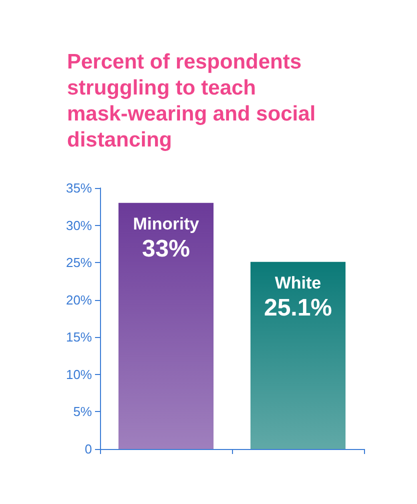 The width and height of the screenshot is (417, 504). Describe the element at coordinates (79, 300) in the screenshot. I see `y-tick-label: 20%` at that location.